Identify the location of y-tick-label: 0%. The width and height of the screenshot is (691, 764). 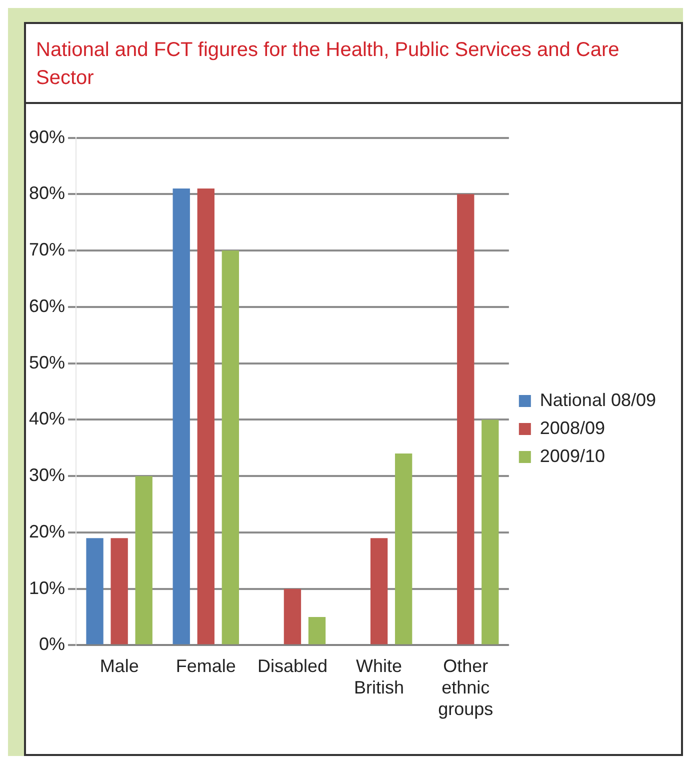
(52, 644).